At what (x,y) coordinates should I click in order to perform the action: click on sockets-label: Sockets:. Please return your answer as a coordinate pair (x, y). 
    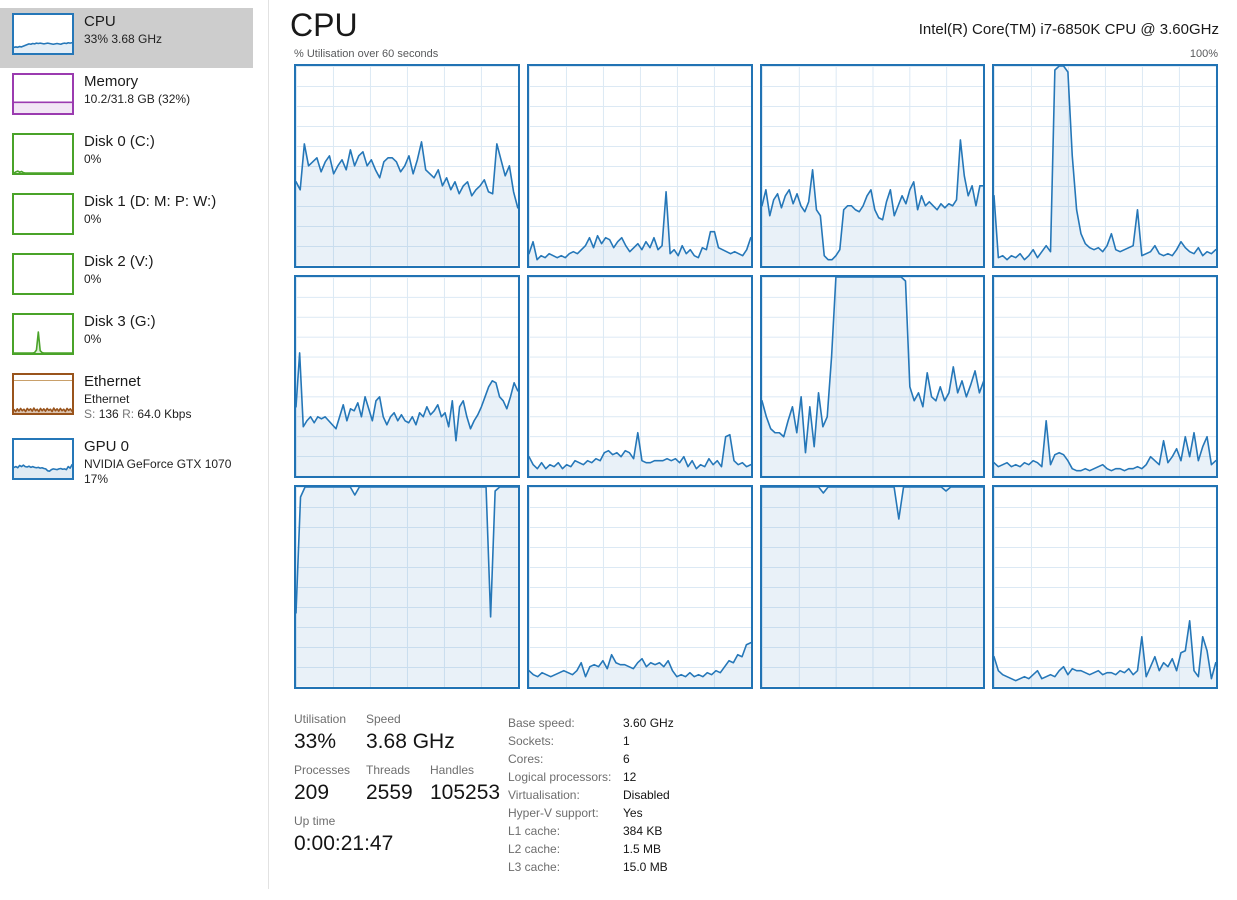
    Looking at the image, I should click on (531, 741).